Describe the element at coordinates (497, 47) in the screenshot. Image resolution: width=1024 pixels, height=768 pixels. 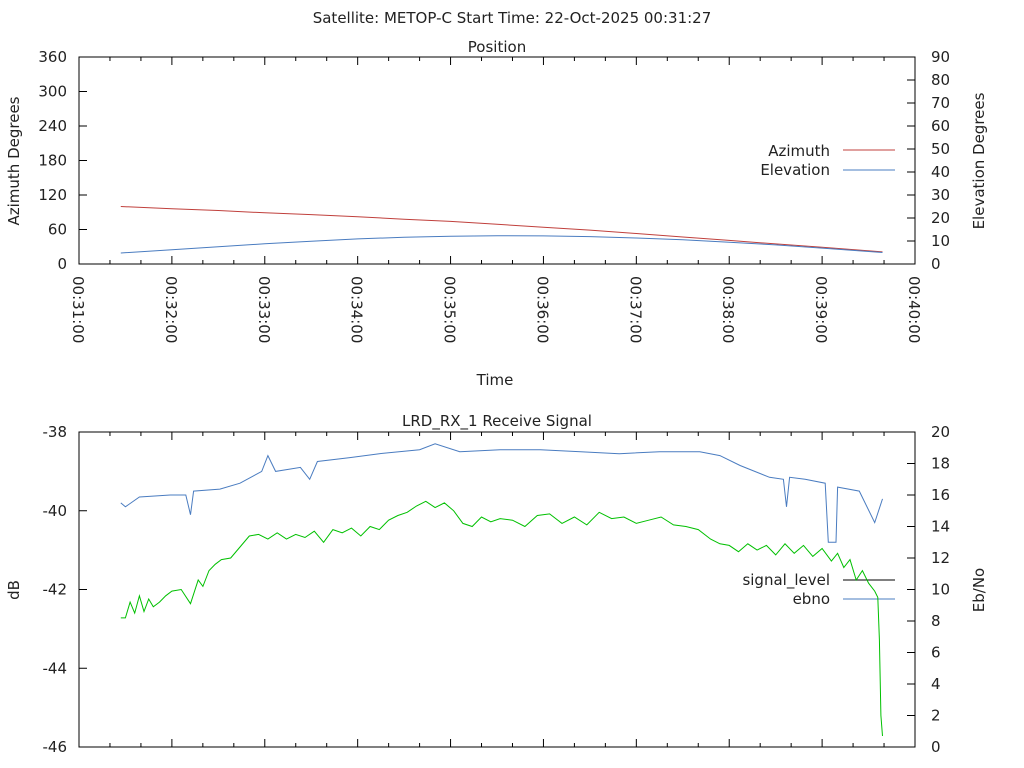
I see `position-title: Position` at that location.